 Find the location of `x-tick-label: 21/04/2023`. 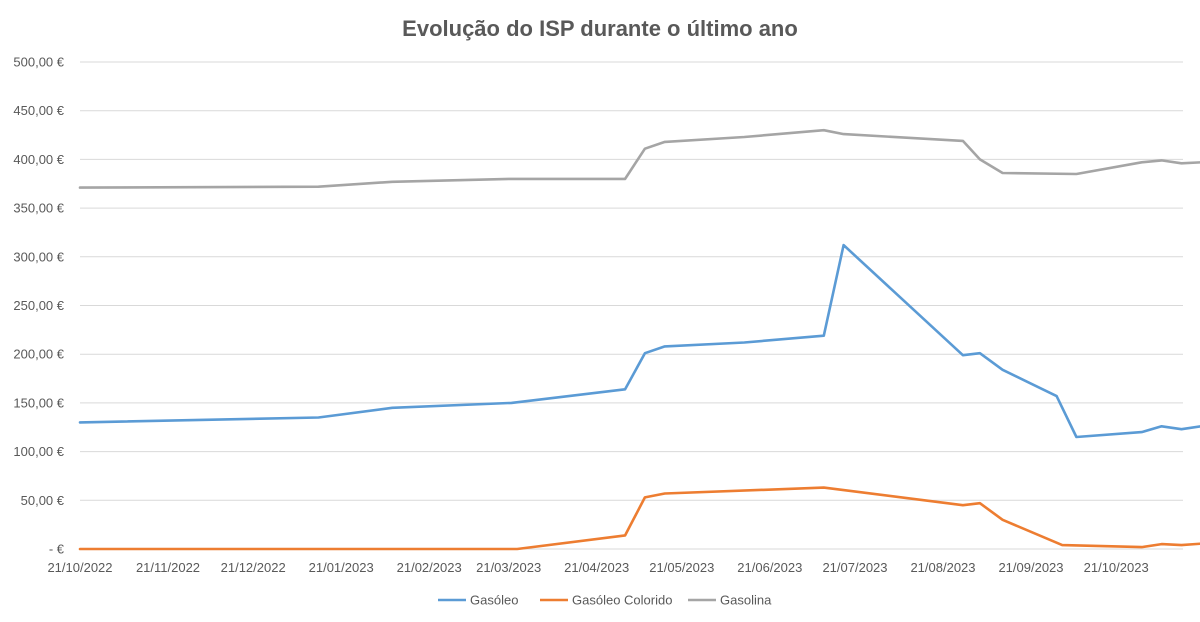

x-tick-label: 21/04/2023 is located at coordinates (596, 567).